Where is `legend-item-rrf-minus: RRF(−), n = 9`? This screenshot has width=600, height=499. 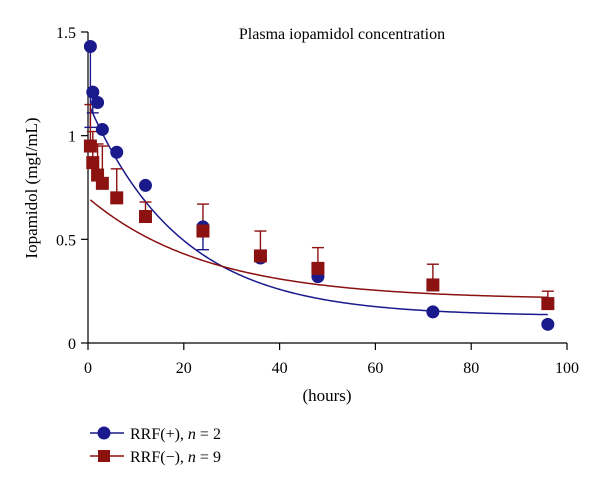
legend-item-rrf-minus: RRF(−), n = 9 is located at coordinates (155, 457).